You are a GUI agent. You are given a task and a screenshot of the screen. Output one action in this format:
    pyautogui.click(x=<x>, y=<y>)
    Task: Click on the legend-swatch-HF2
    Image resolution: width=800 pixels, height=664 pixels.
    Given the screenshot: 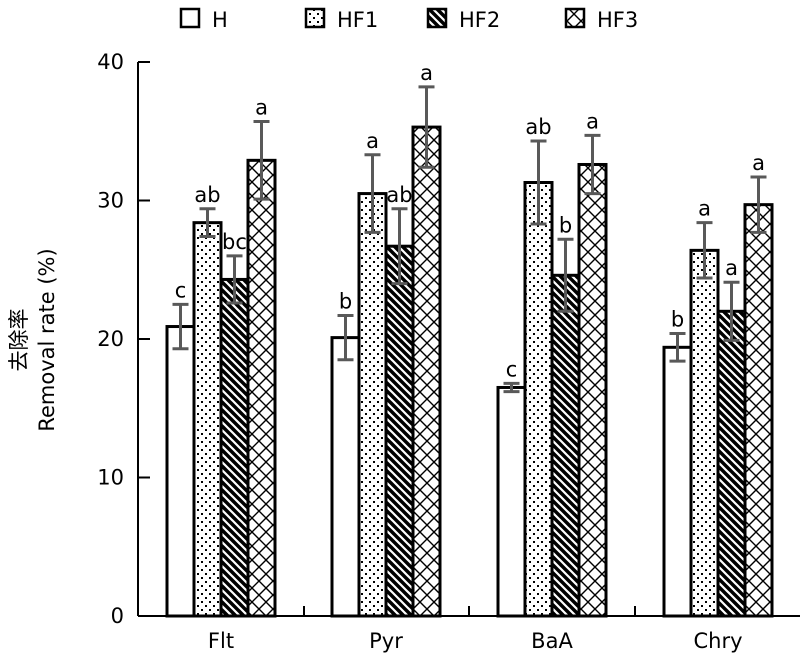 What is the action you would take?
    pyautogui.click(x=437, y=18)
    